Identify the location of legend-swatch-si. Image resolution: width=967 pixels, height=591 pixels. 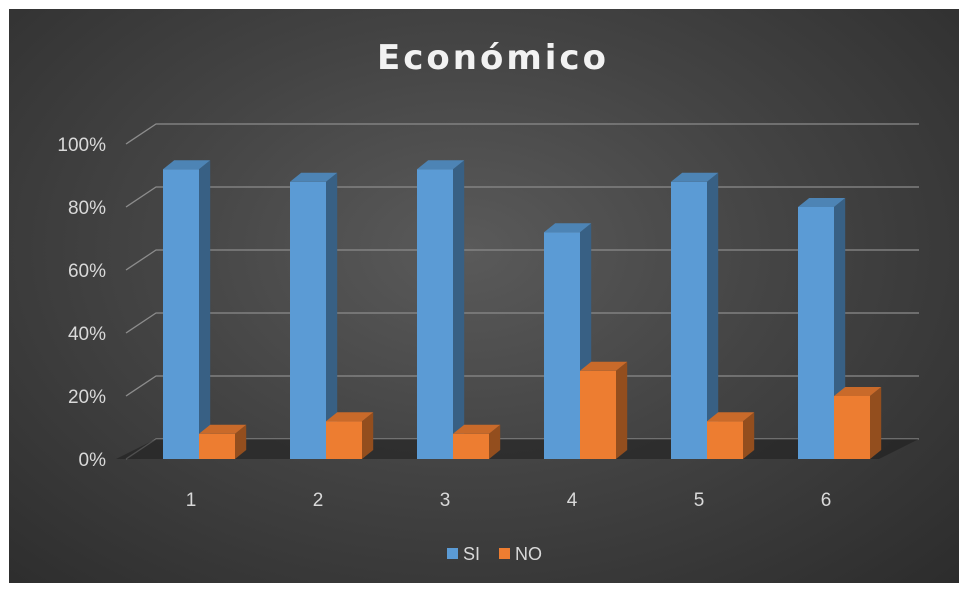
(452, 553).